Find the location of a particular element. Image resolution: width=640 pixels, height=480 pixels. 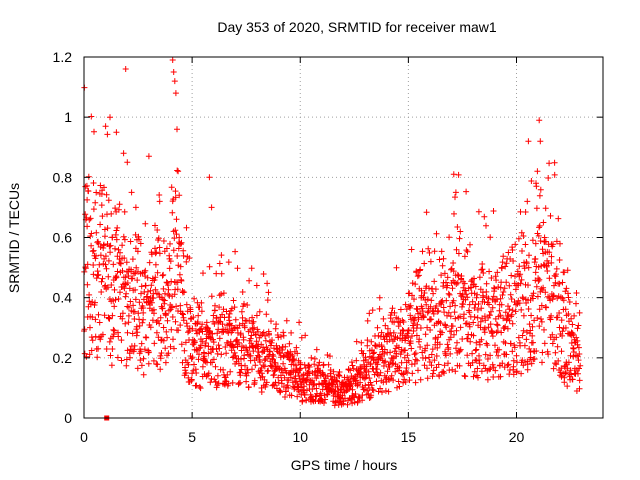

y-tick-label: 0.6 is located at coordinates (63, 238).